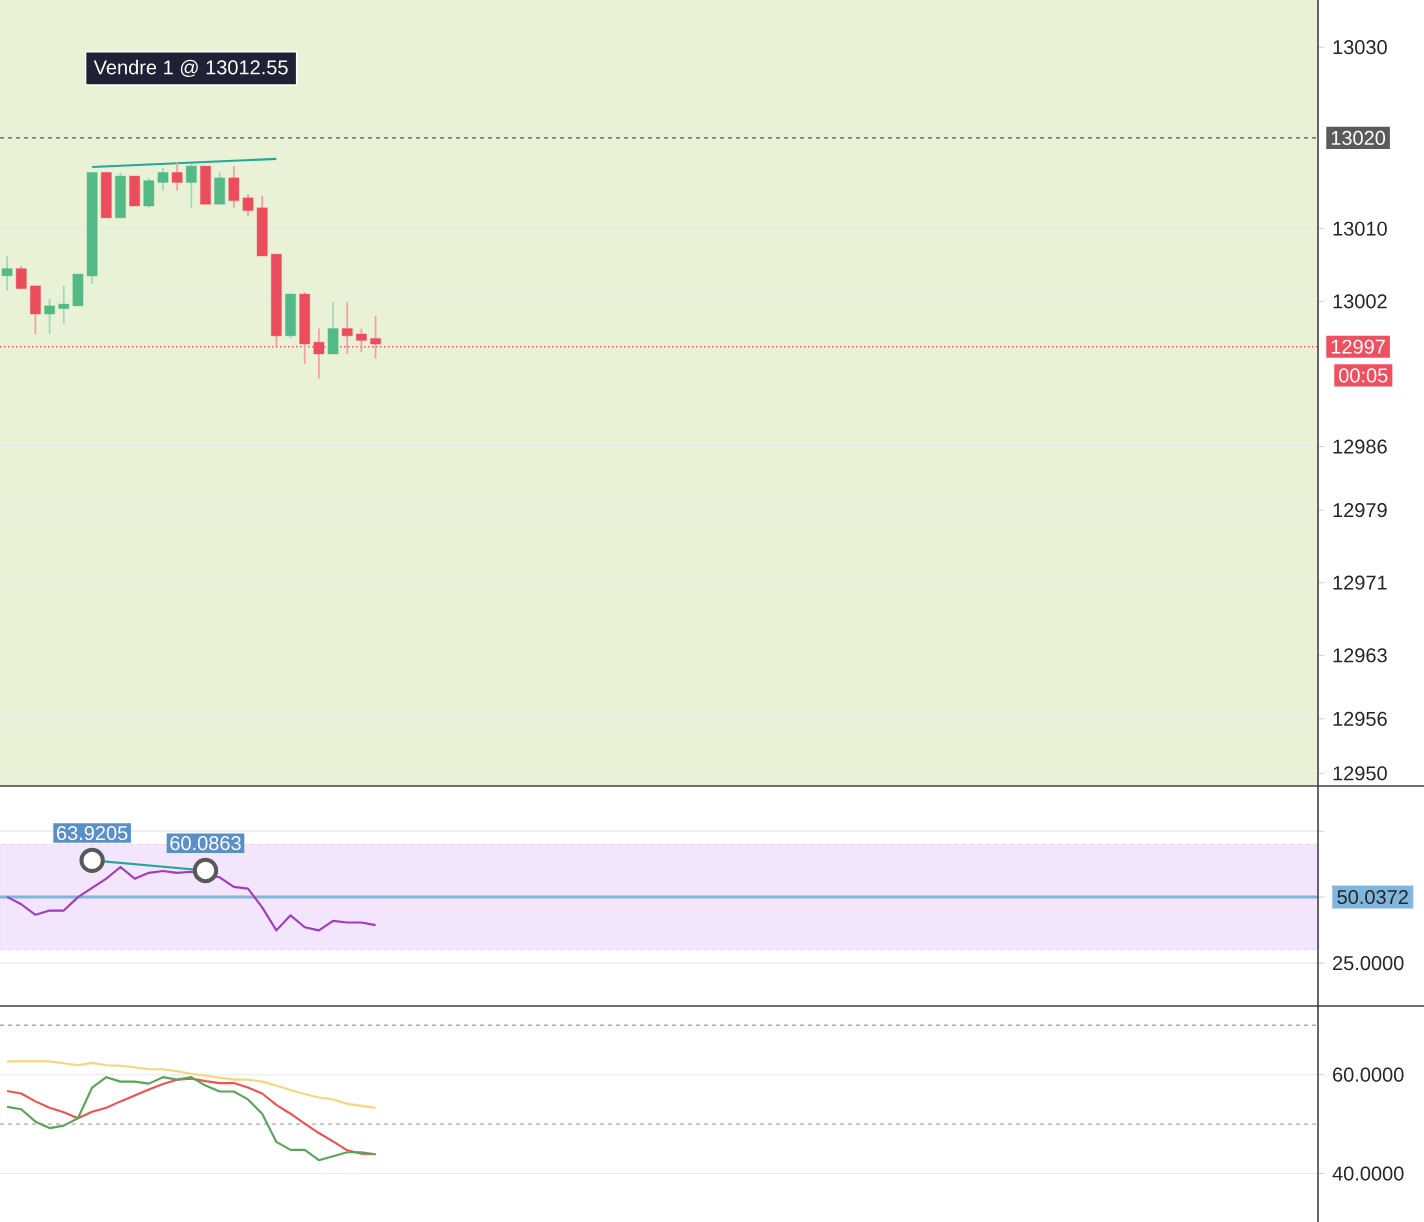 Image resolution: width=1424 pixels, height=1222 pixels. What do you see at coordinates (1360, 510) in the screenshot?
I see `y-tick-label: 12979` at bounding box center [1360, 510].